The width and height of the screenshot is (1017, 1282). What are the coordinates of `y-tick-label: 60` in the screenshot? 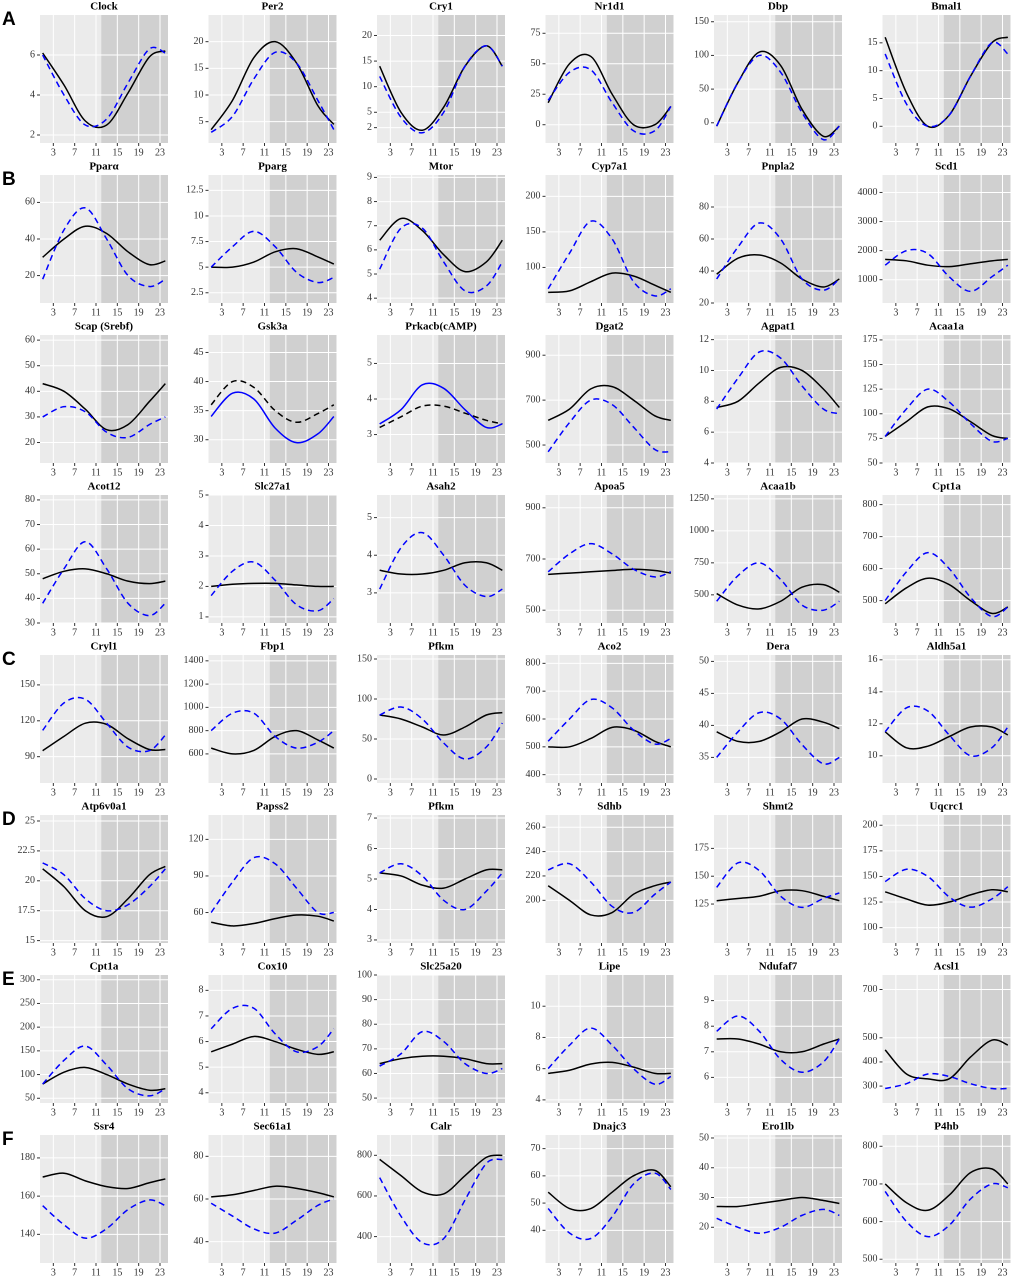 It's located at (199, 1198).